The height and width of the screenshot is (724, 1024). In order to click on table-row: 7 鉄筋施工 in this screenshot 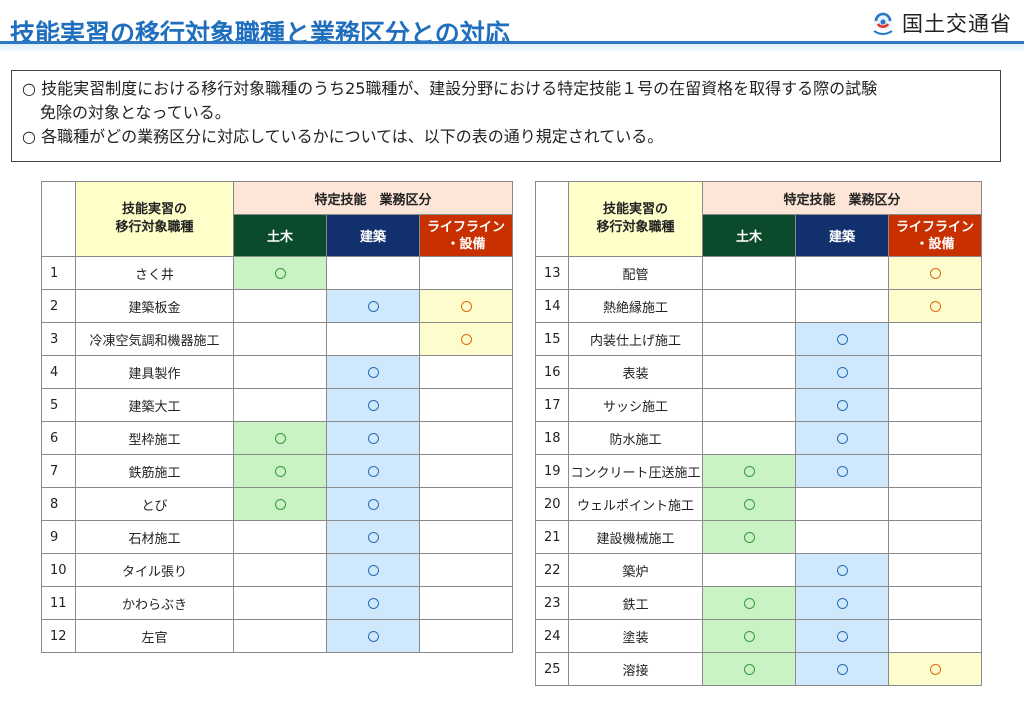, I will do `click(277, 471)`.